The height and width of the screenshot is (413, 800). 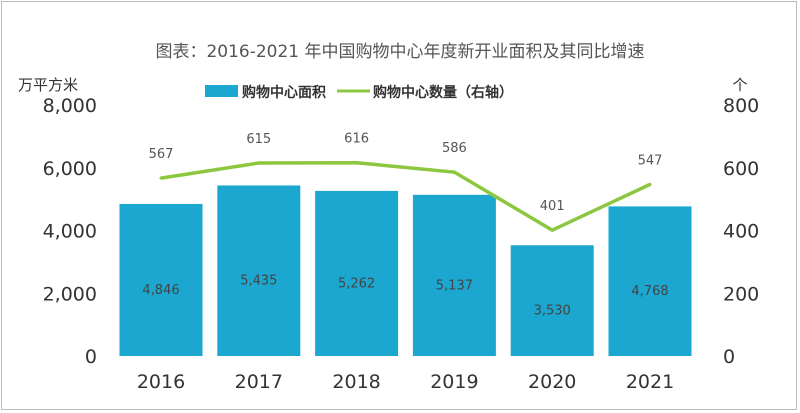 I want to click on bar-data-label: 4,768, so click(x=649, y=291).